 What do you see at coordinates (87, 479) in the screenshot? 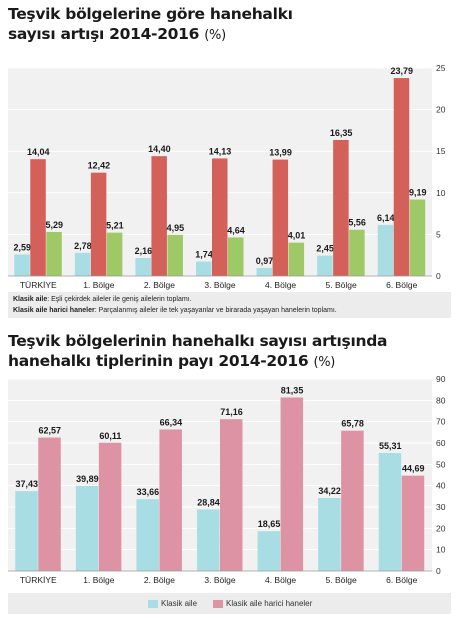
I see `data-label: 39,89` at bounding box center [87, 479].